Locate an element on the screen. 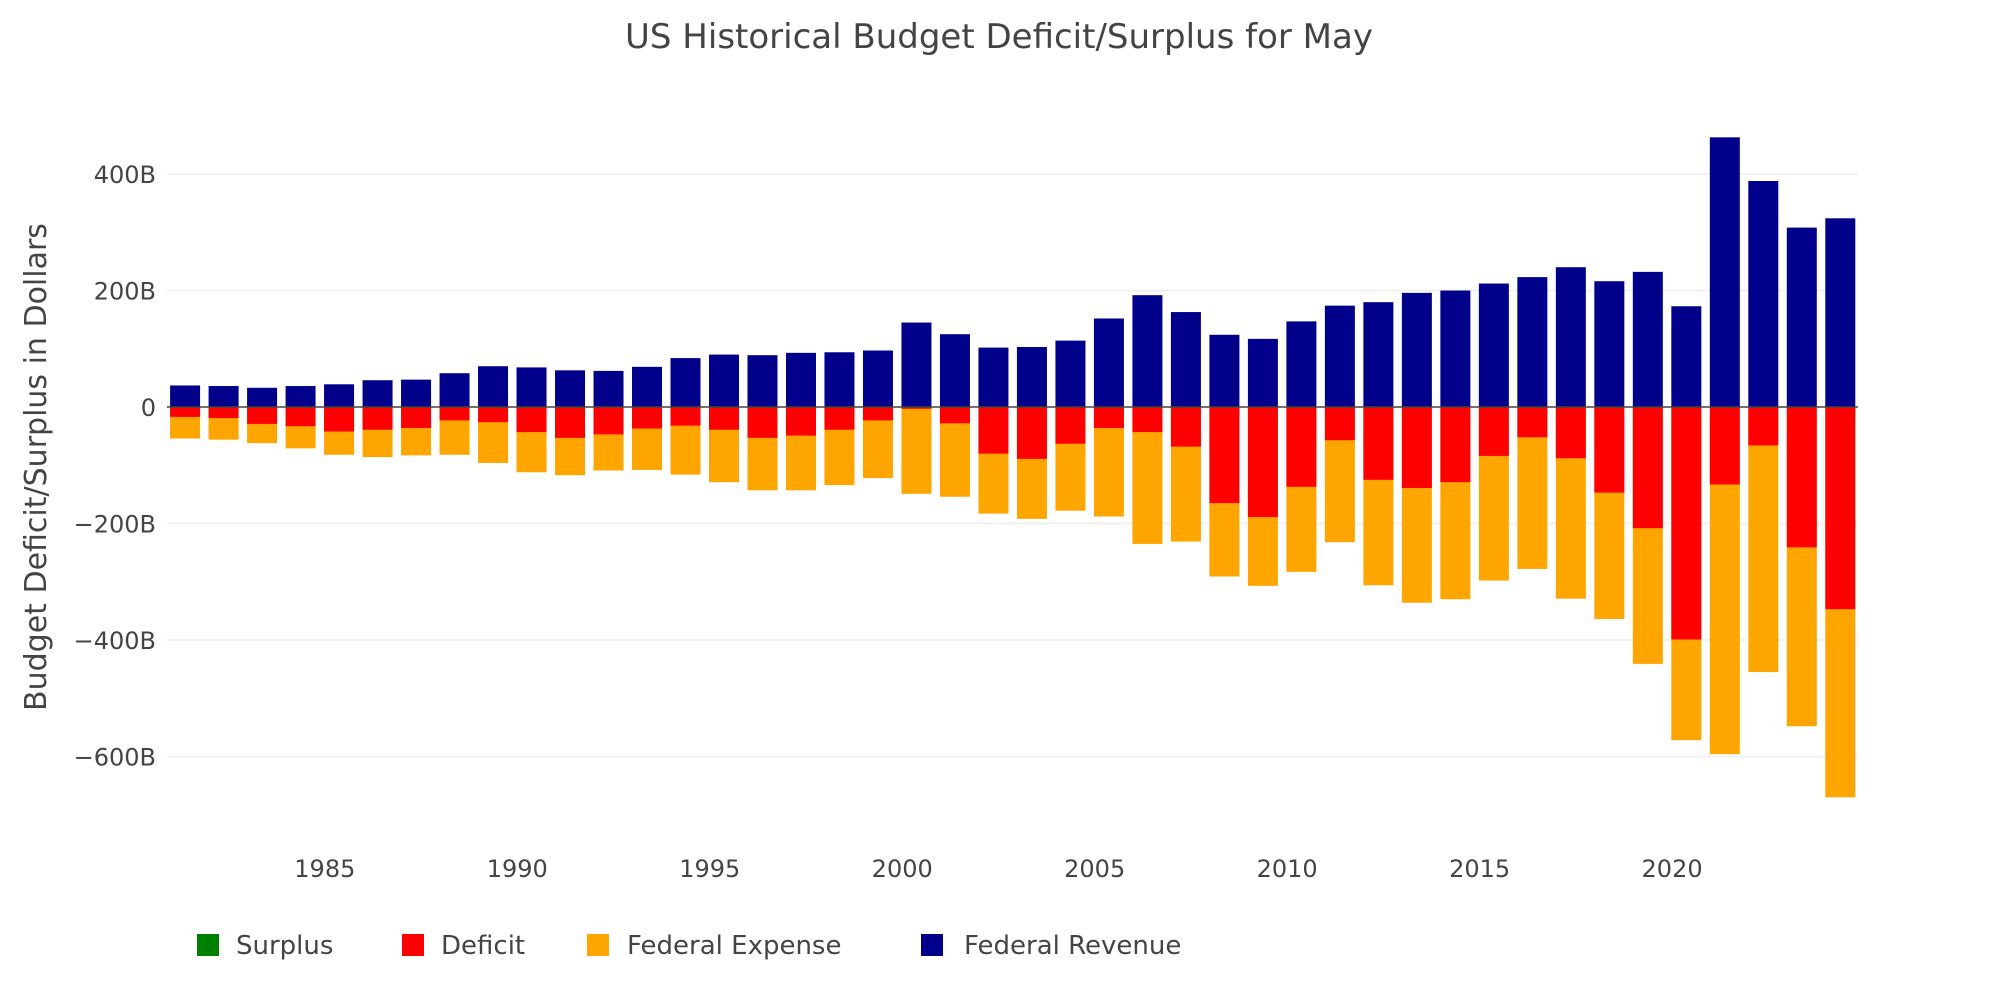  bar-deficit-2010 is located at coordinates (1301, 447).